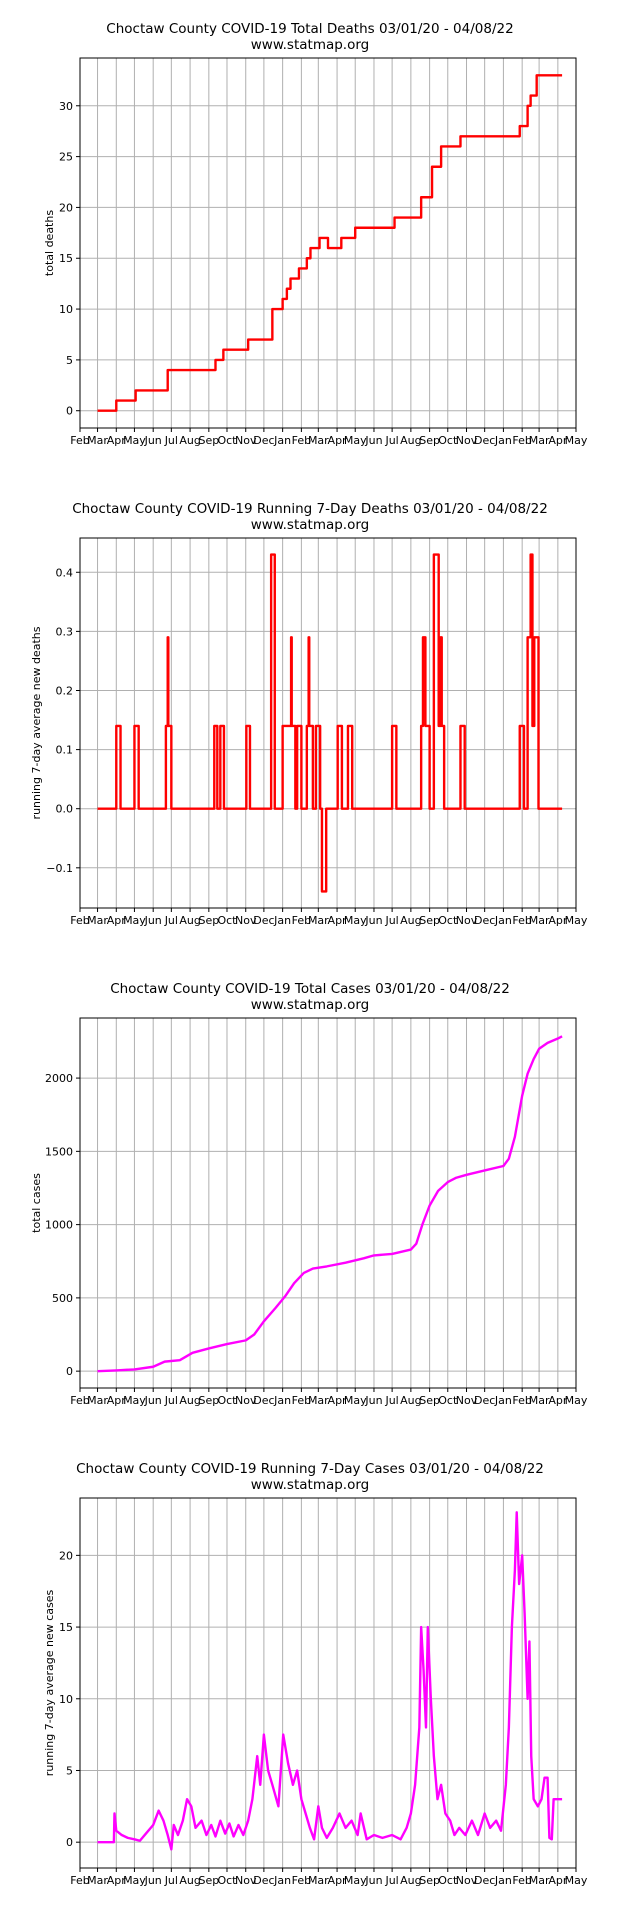 This screenshot has height=1920, width=640. I want to click on y-axis-label: total cases, so click(36, 1203).